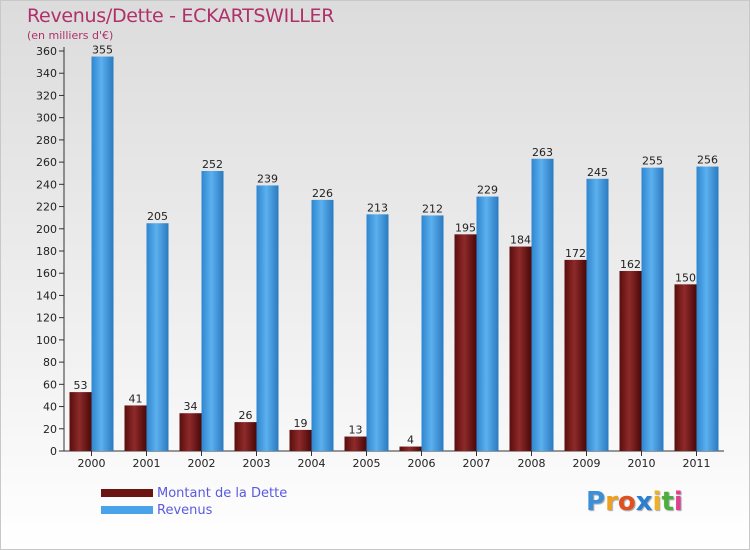 Image resolution: width=750 pixels, height=550 pixels. I want to click on y-tick-label: 20, so click(50, 429).